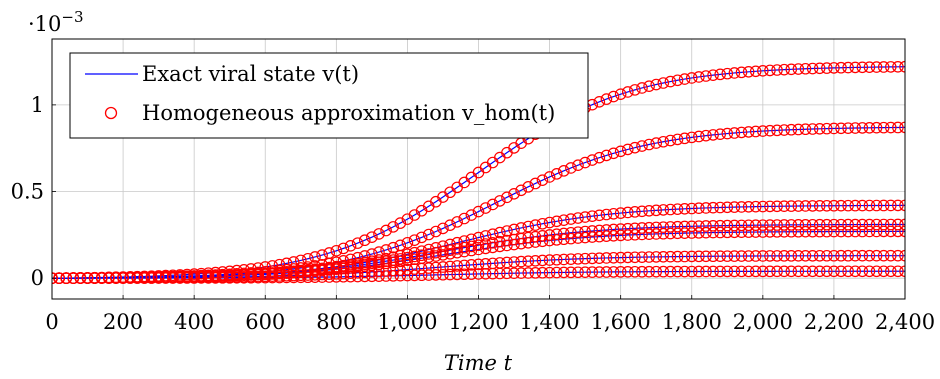  What do you see at coordinates (407, 322) in the screenshot?
I see `x-tick-label: 1,000` at bounding box center [407, 322].